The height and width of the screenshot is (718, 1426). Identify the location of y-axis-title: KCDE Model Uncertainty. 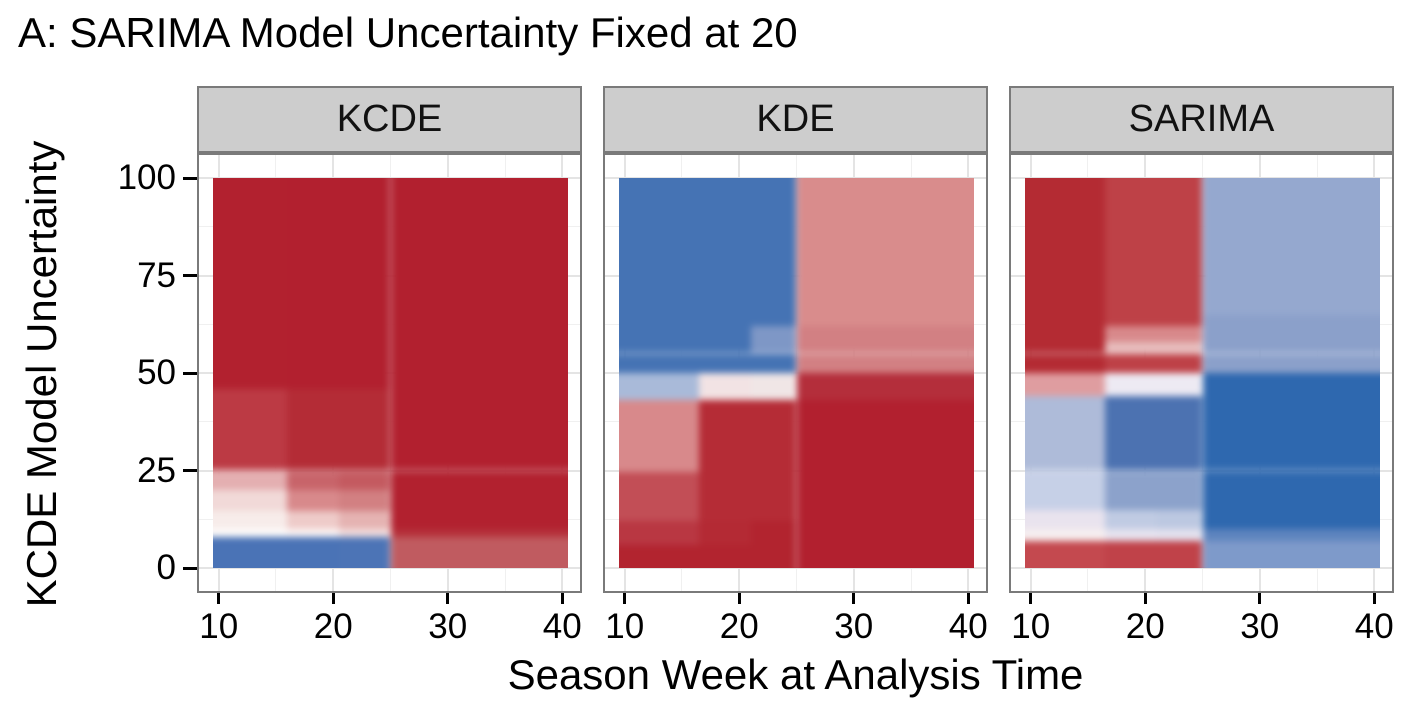
(41, 374).